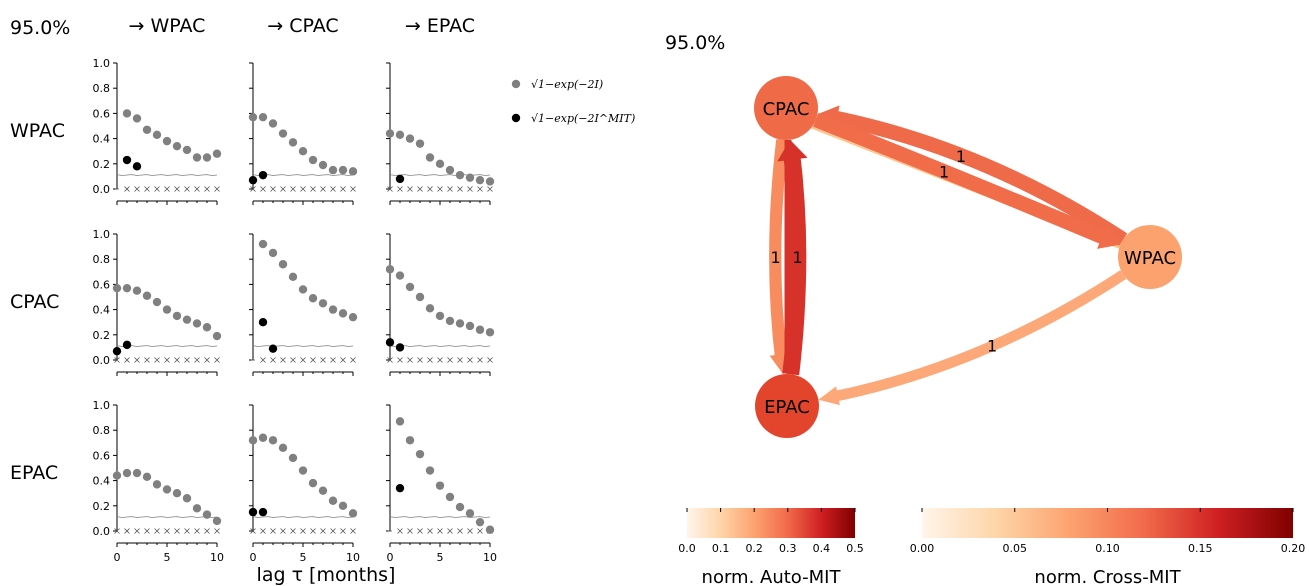 This screenshot has height=586, width=1309. Describe the element at coordinates (787, 407) in the screenshot. I see `node-label: EPAC` at that location.